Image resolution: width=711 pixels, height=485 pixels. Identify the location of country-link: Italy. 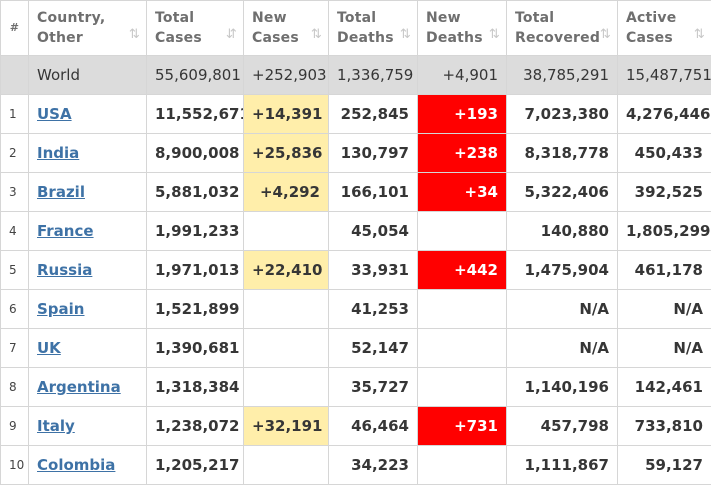
(56, 426).